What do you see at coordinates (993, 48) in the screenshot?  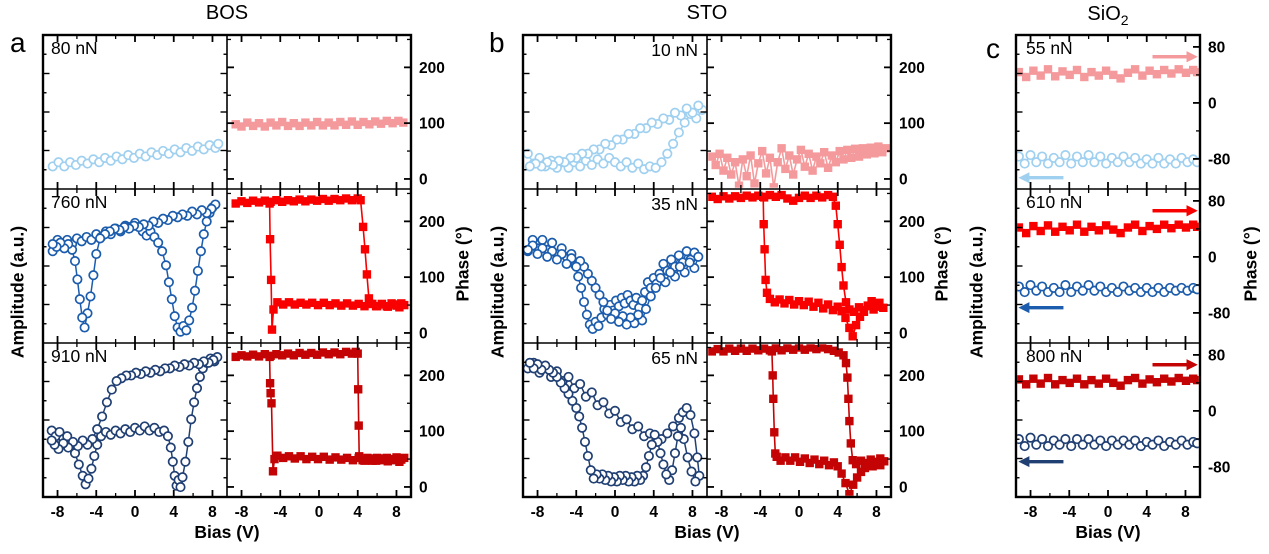 I see `panel-c-letter: c` at bounding box center [993, 48].